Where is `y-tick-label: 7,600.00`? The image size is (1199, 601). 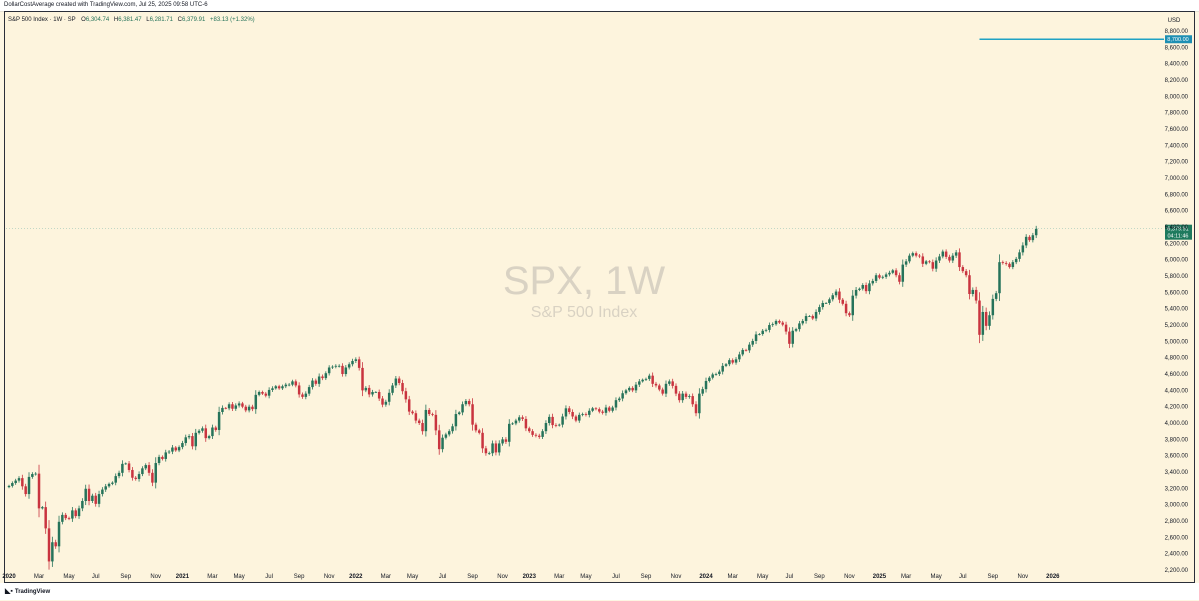 y-tick-label: 7,600.00 is located at coordinates (1177, 130).